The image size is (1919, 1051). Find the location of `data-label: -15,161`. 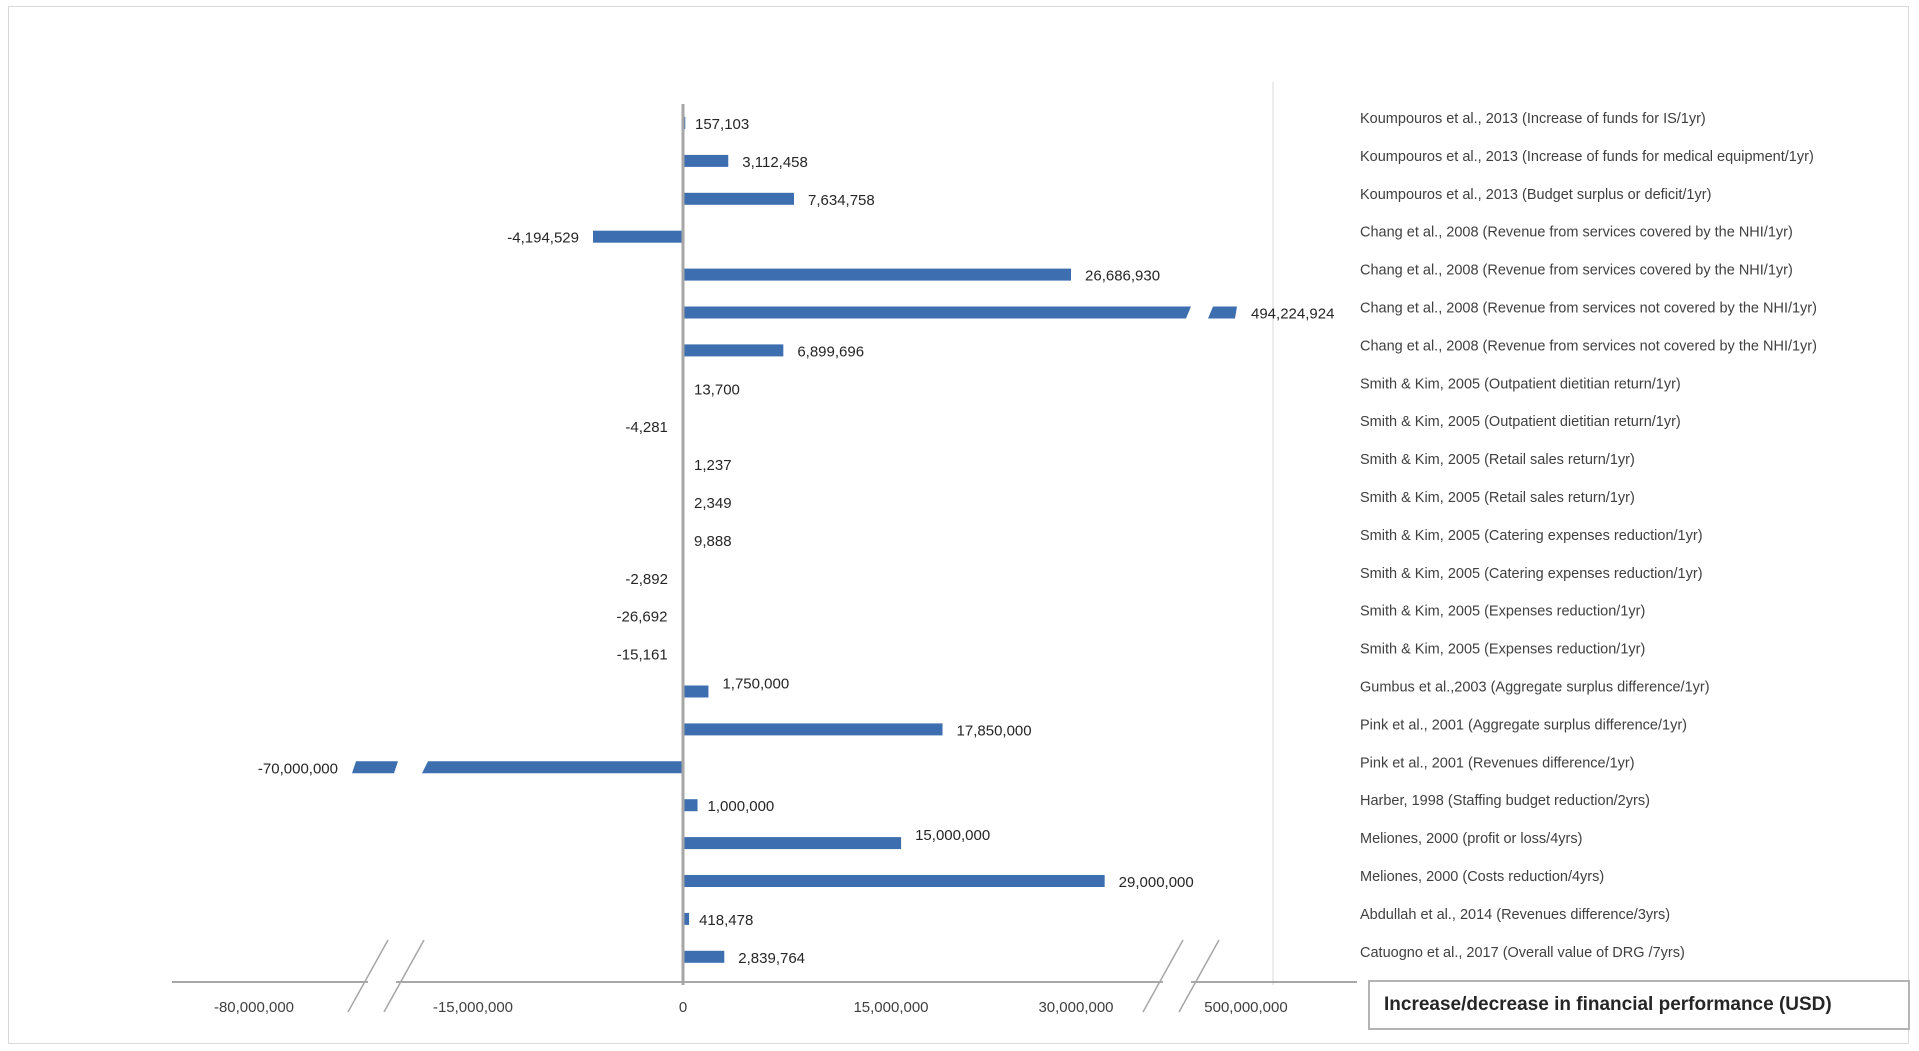

data-label: -15,161 is located at coordinates (642, 655).